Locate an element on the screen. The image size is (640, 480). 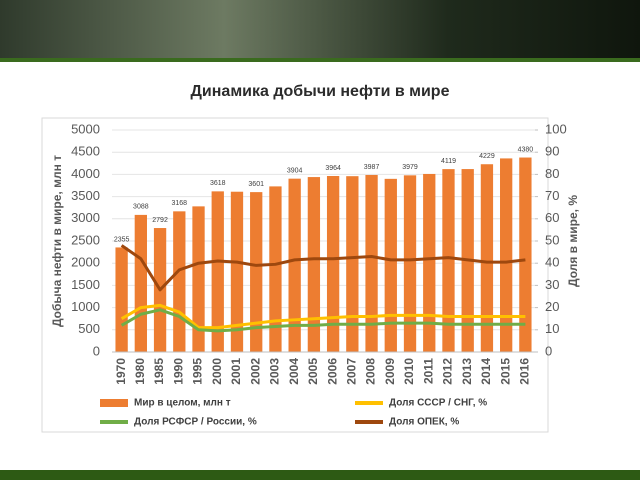
y2-axis-title: Доля в мире, % is located at coordinates (573, 241).